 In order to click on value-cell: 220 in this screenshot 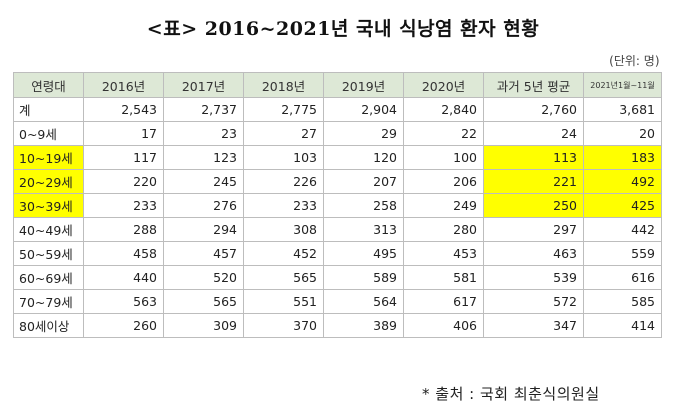, I will do `click(123, 181)`.